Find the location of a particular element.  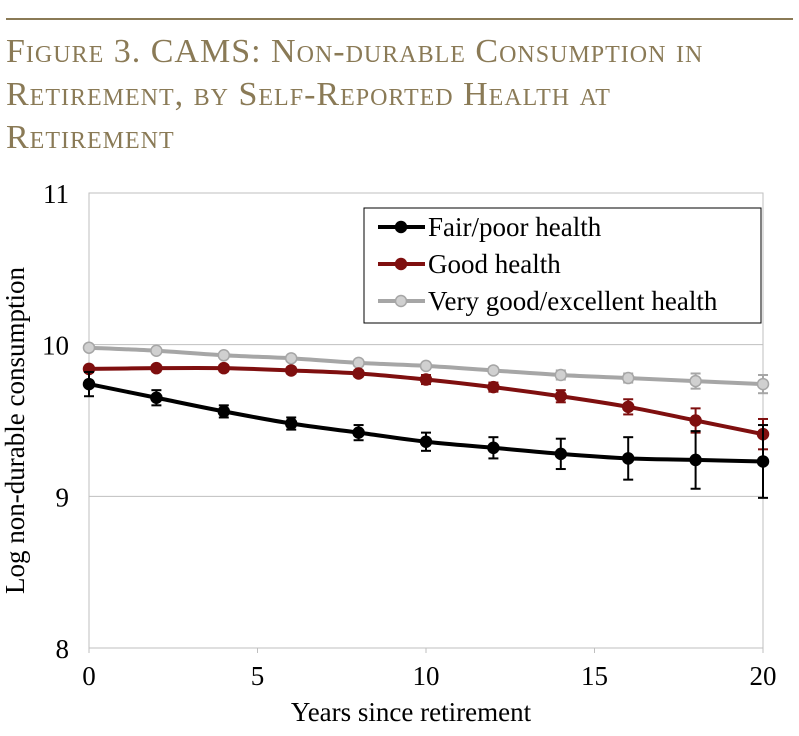

y-tick-label: 10 is located at coordinates (55, 346).